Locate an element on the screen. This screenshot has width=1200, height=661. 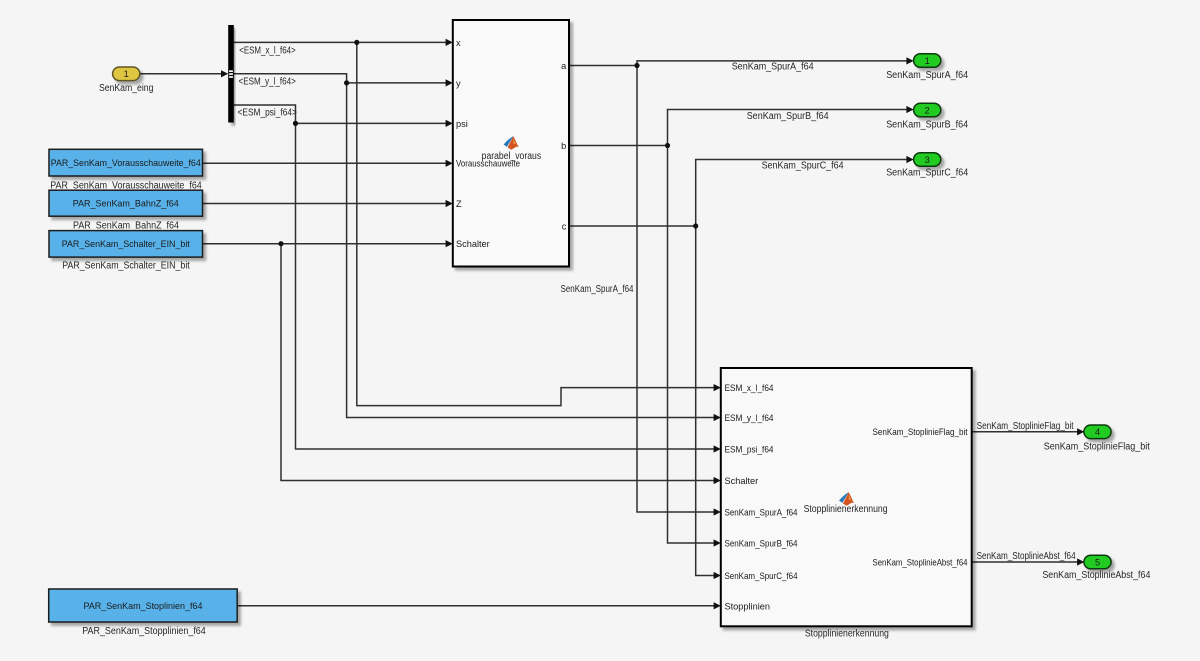
svg-text: PAR_SenKam_Stopplinien_f64 is located at coordinates (144, 631).